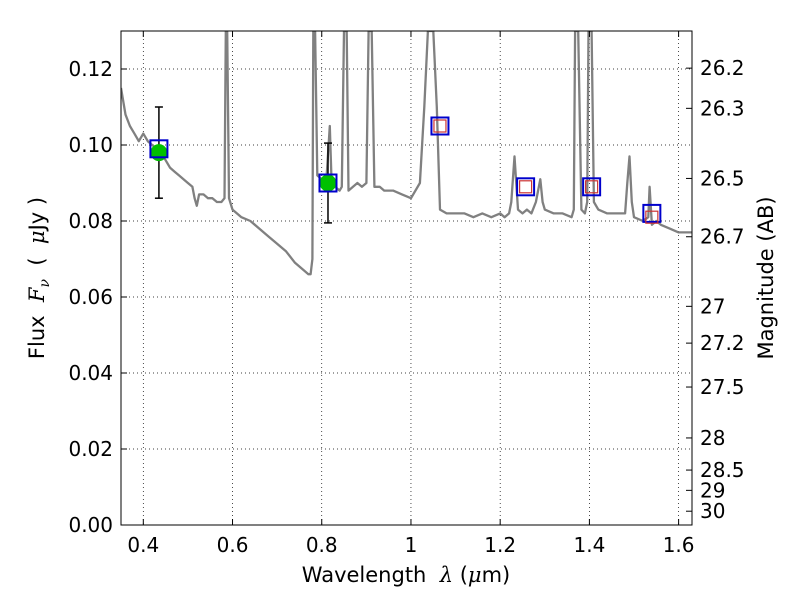  I want to click on x-axis-label: Wavelength λ (μm), so click(406, 575).